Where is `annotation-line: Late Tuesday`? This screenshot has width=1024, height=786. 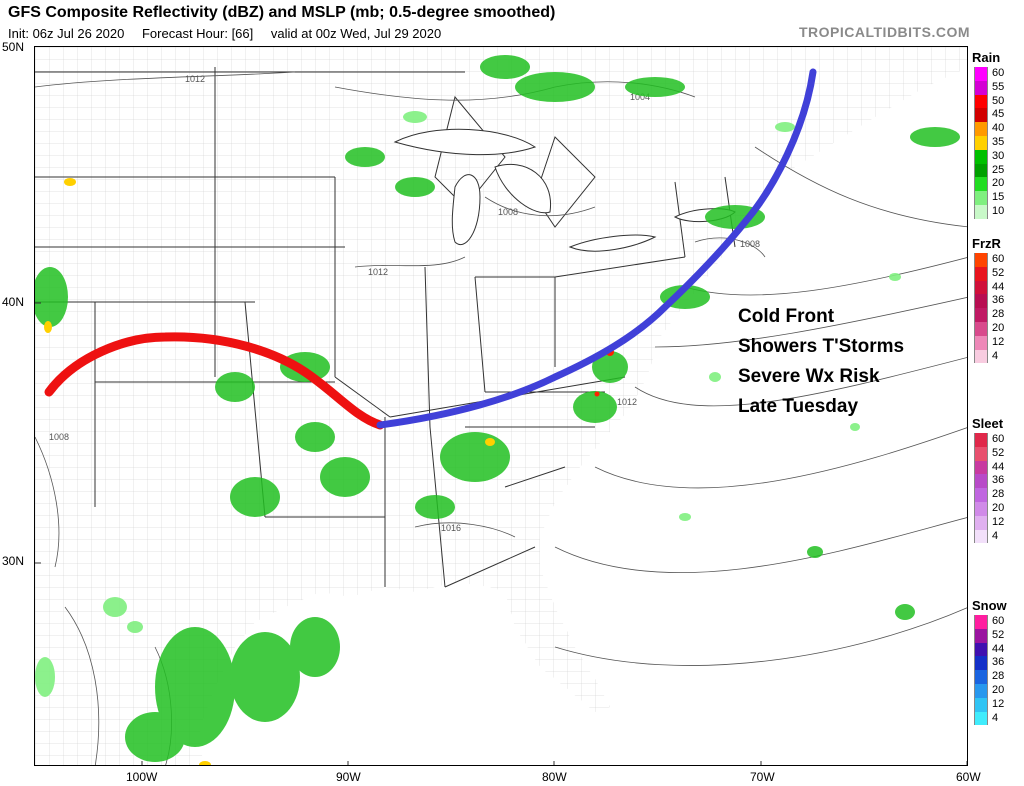 annotation-line: Late Tuesday is located at coordinates (798, 406).